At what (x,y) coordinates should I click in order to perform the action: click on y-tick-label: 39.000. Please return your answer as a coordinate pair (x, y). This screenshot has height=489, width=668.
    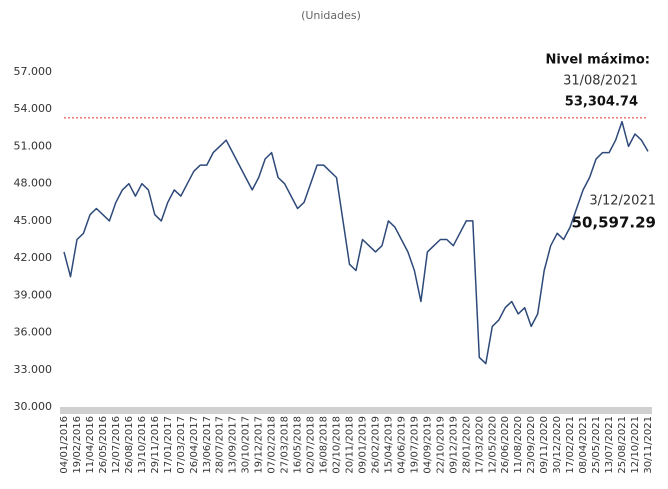
    Looking at the image, I should click on (33, 294).